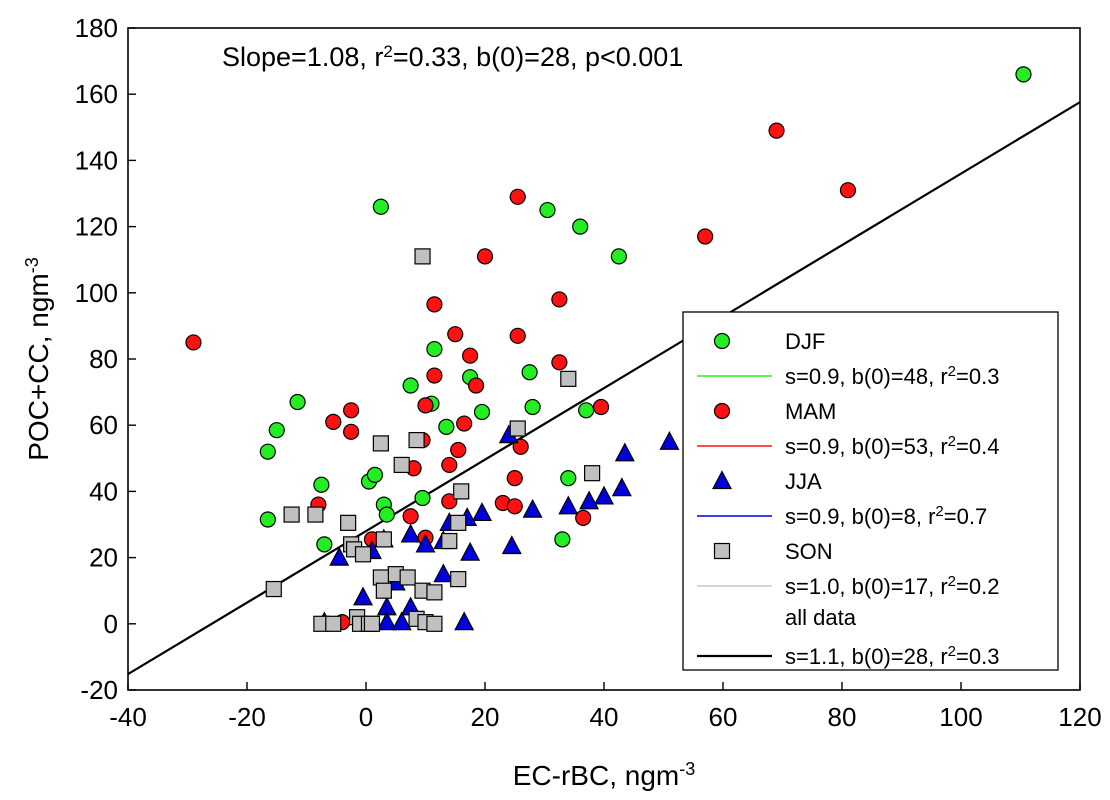 This screenshot has height=800, width=1110. What do you see at coordinates (247, 717) in the screenshot?
I see `x-tick-label: -20` at bounding box center [247, 717].